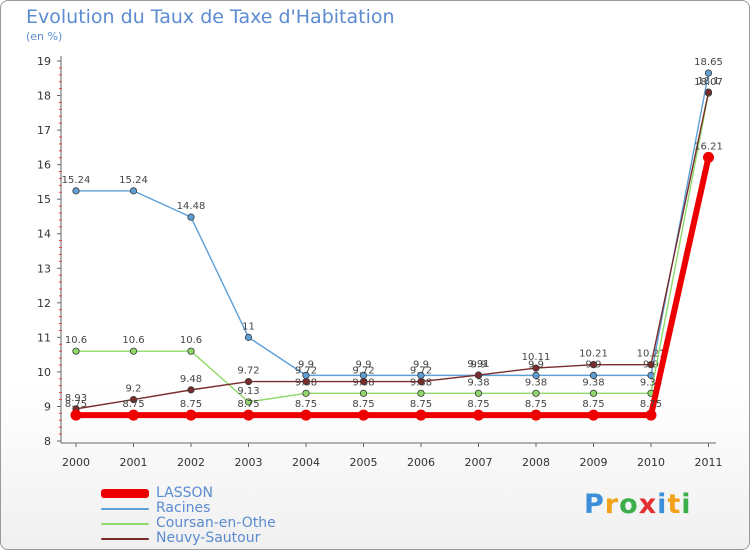 The height and width of the screenshot is (550, 750). What do you see at coordinates (44, 130) in the screenshot?
I see `y-tick-label: 17` at bounding box center [44, 130].